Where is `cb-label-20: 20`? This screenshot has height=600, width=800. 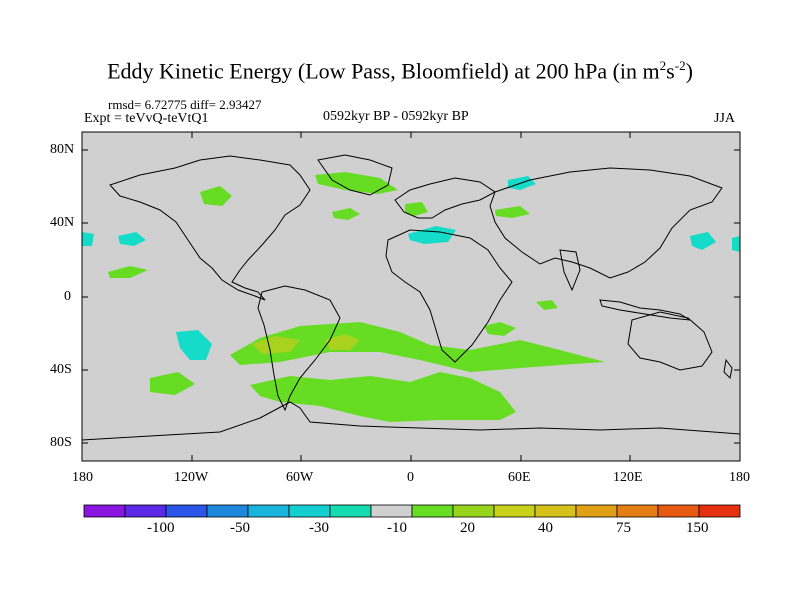
cb-label-20: 20 is located at coordinates (467, 528).